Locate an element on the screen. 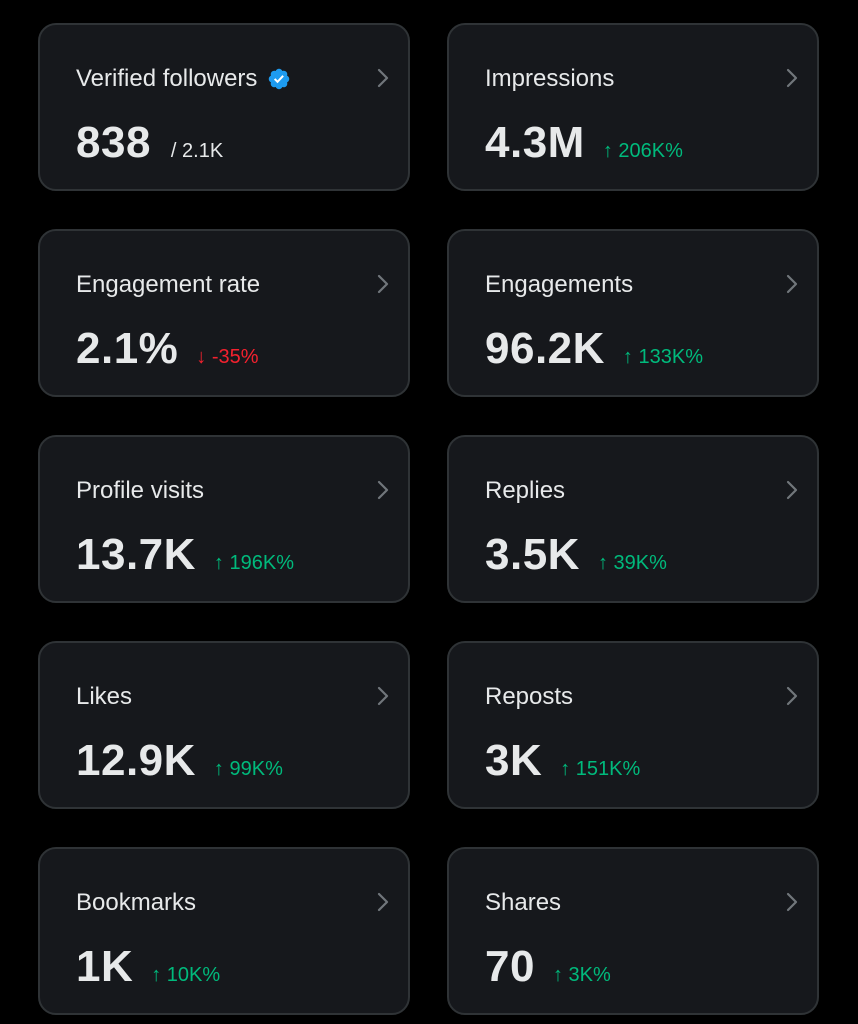 The image size is (858, 1024). metric-change: ↑ 196K% is located at coordinates (253, 563).